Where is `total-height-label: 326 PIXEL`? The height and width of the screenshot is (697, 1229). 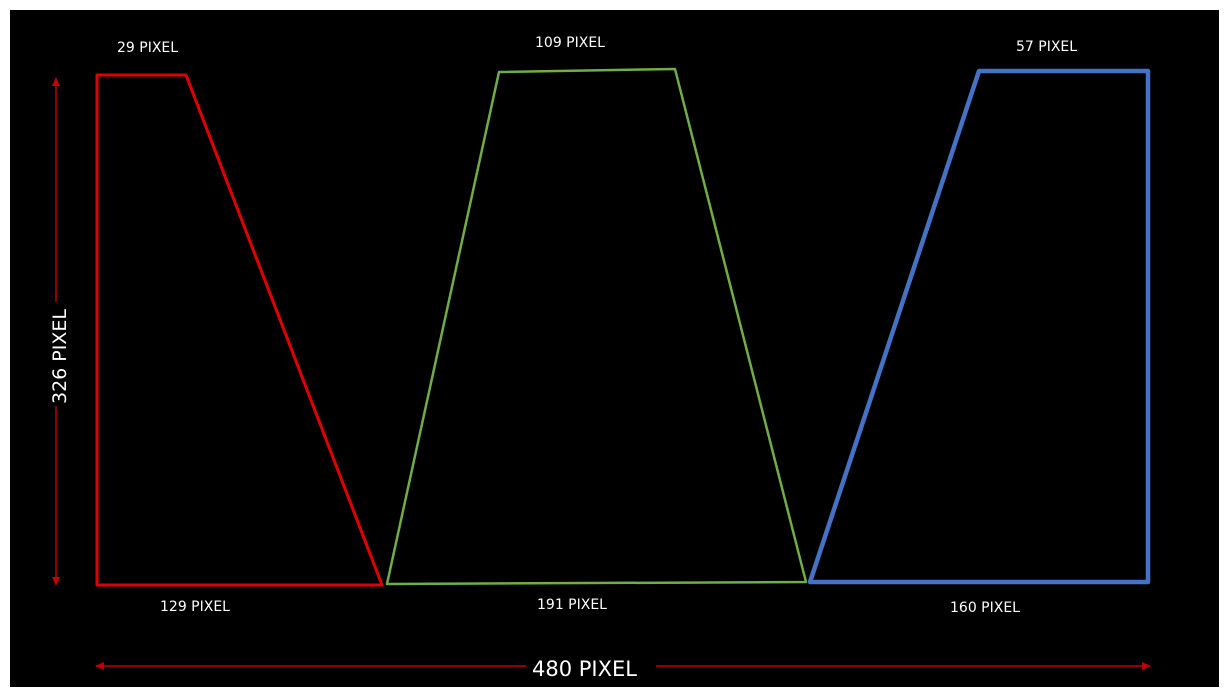 total-height-label: 326 PIXEL is located at coordinates (60, 356).